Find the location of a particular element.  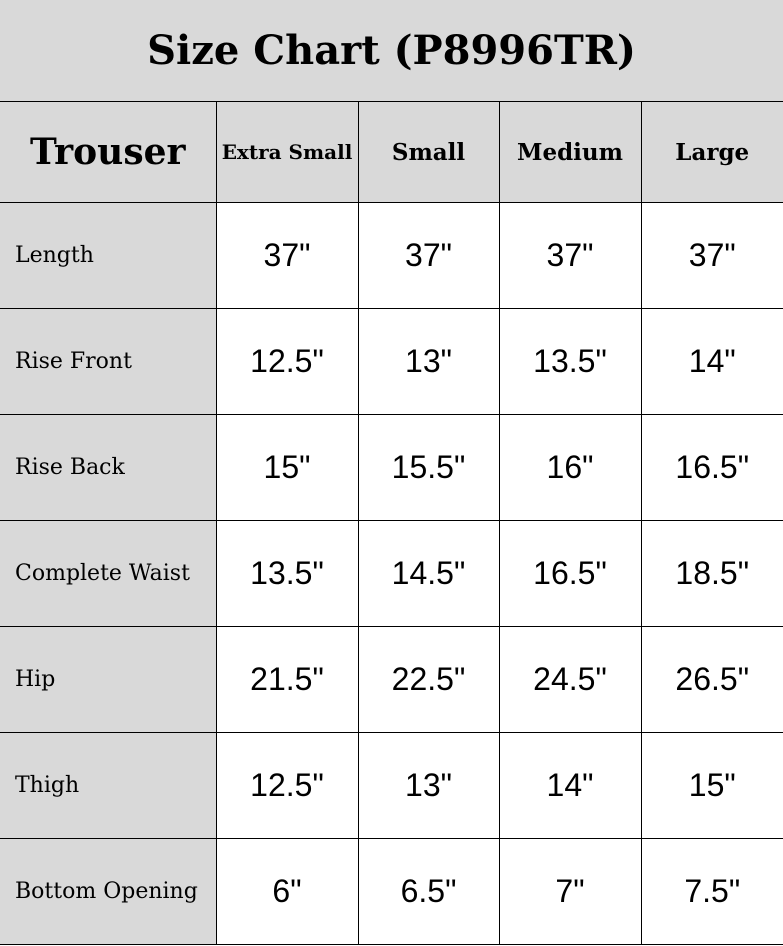

header-row: Trouser Extra Small Small Medium Large is located at coordinates (391, 152).